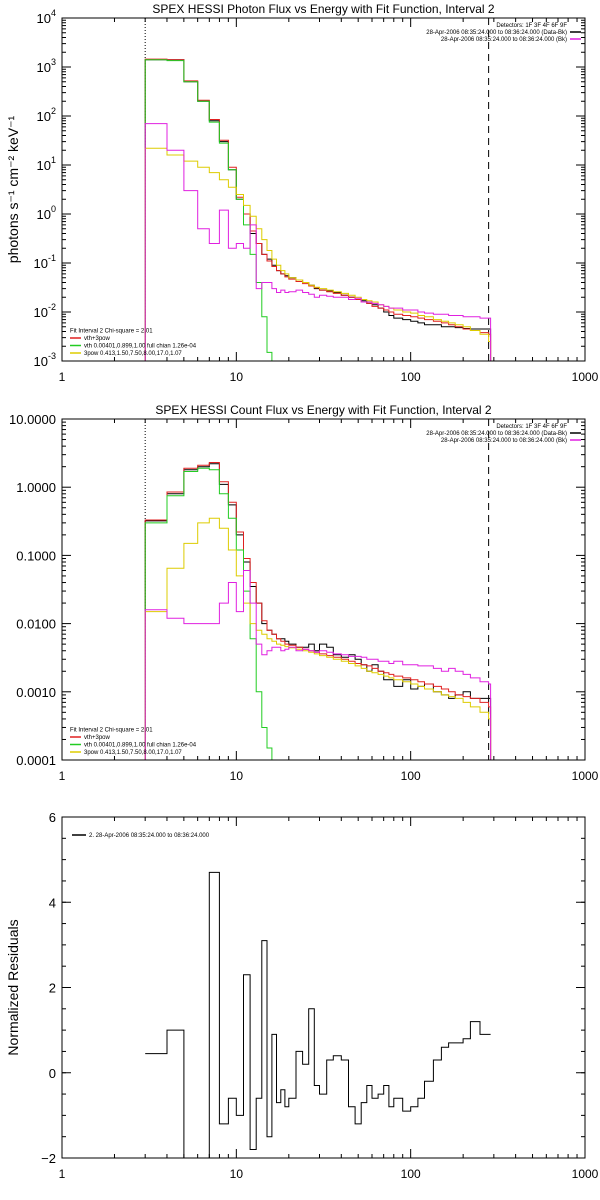  What do you see at coordinates (48, 1158) in the screenshot?
I see `y-tick-label: −2` at bounding box center [48, 1158].